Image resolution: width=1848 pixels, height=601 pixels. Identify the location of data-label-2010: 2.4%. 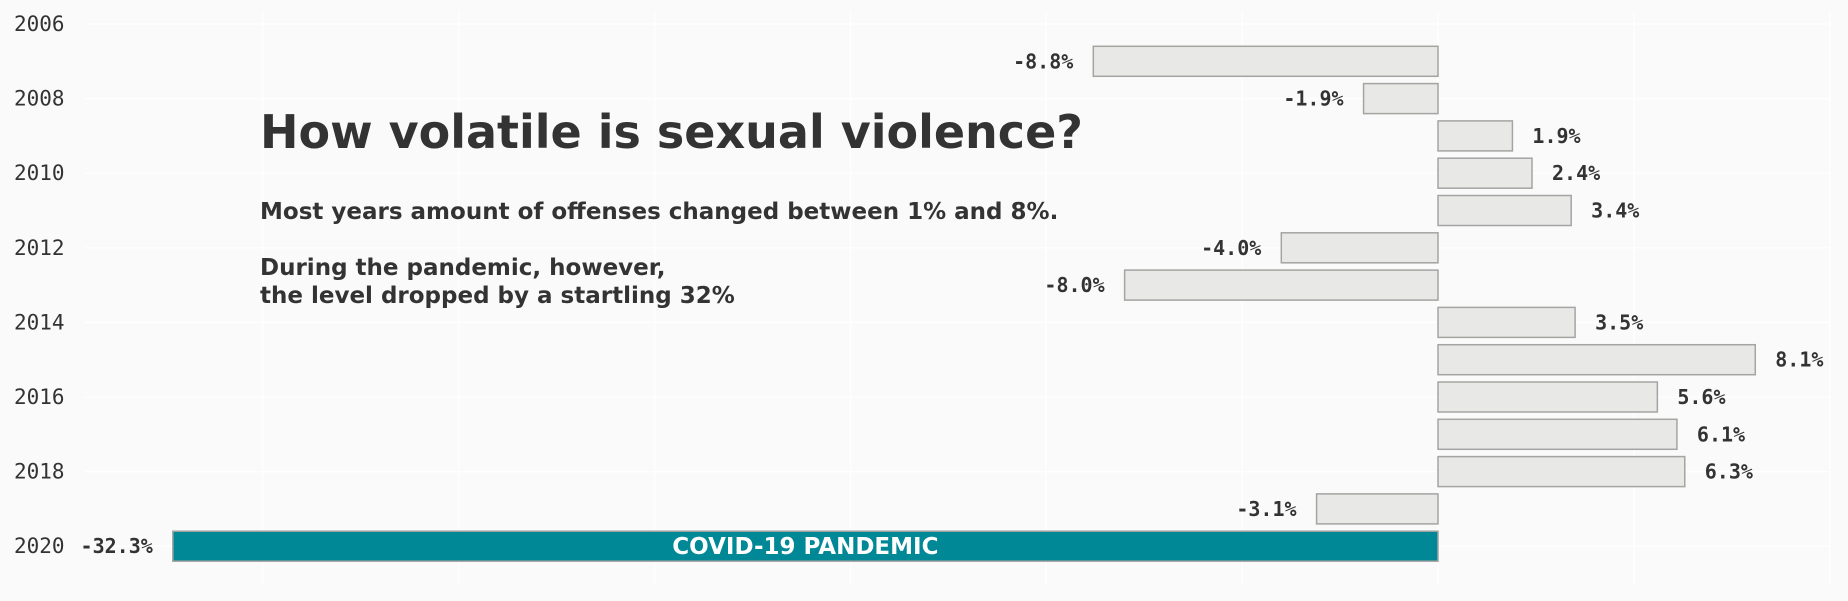
(1576, 173).